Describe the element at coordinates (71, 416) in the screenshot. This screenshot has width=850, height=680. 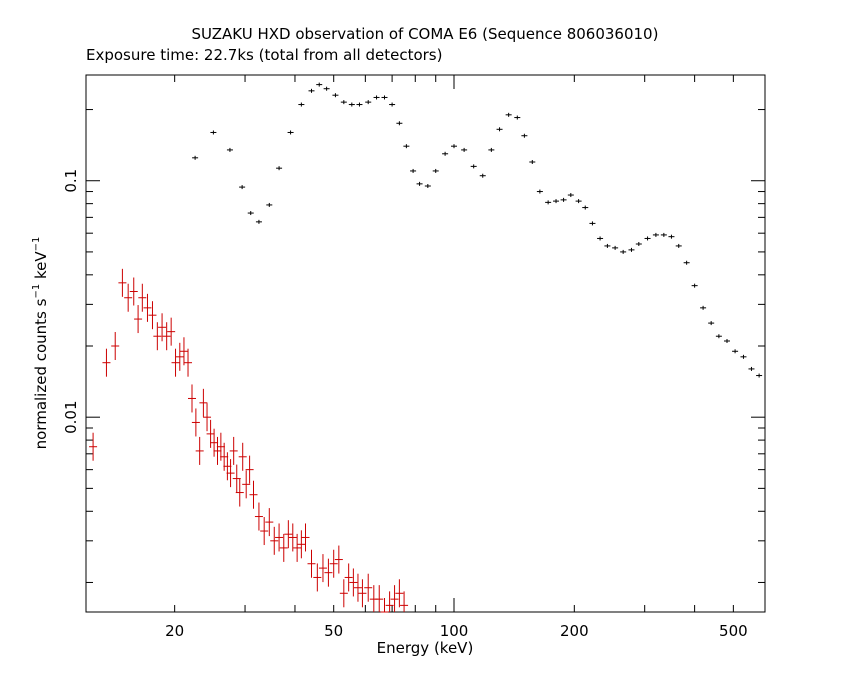
I see `y-tick-label: 0.01` at that location.